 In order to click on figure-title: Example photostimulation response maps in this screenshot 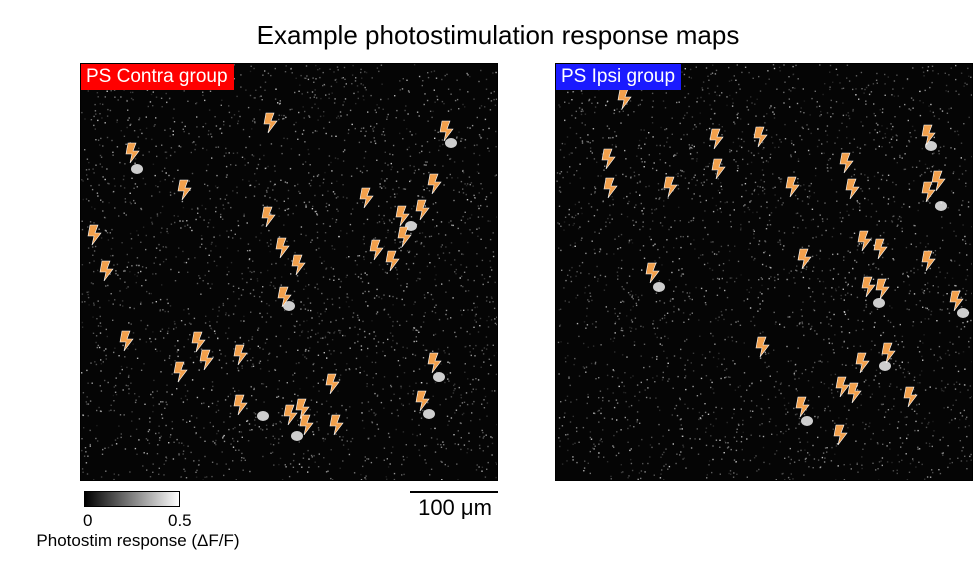, I will do `click(498, 35)`.